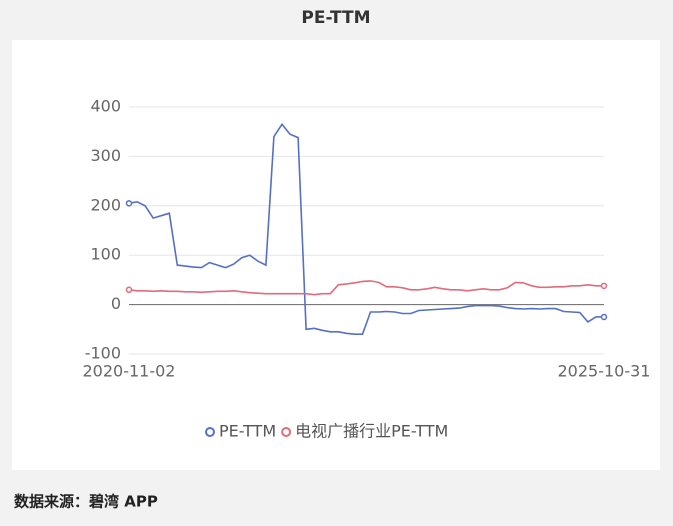 The height and width of the screenshot is (526, 673). What do you see at coordinates (105, 254) in the screenshot?
I see `y-tick-label: 100` at bounding box center [105, 254].